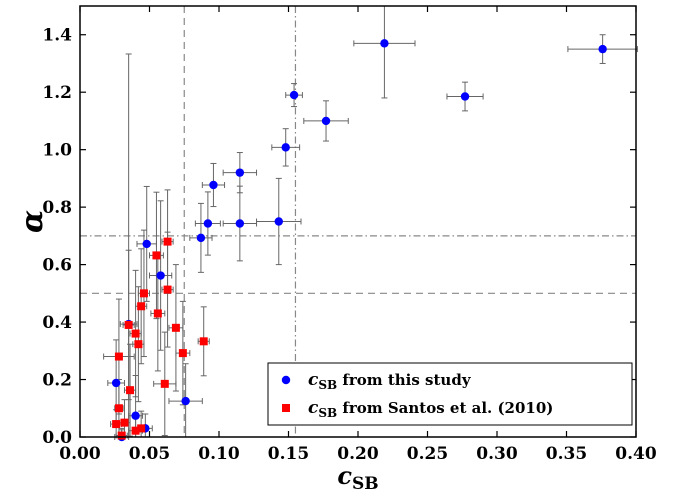 The height and width of the screenshot is (493, 687). What do you see at coordinates (286, 380) in the screenshot?
I see `legend-marker-circle` at bounding box center [286, 380].